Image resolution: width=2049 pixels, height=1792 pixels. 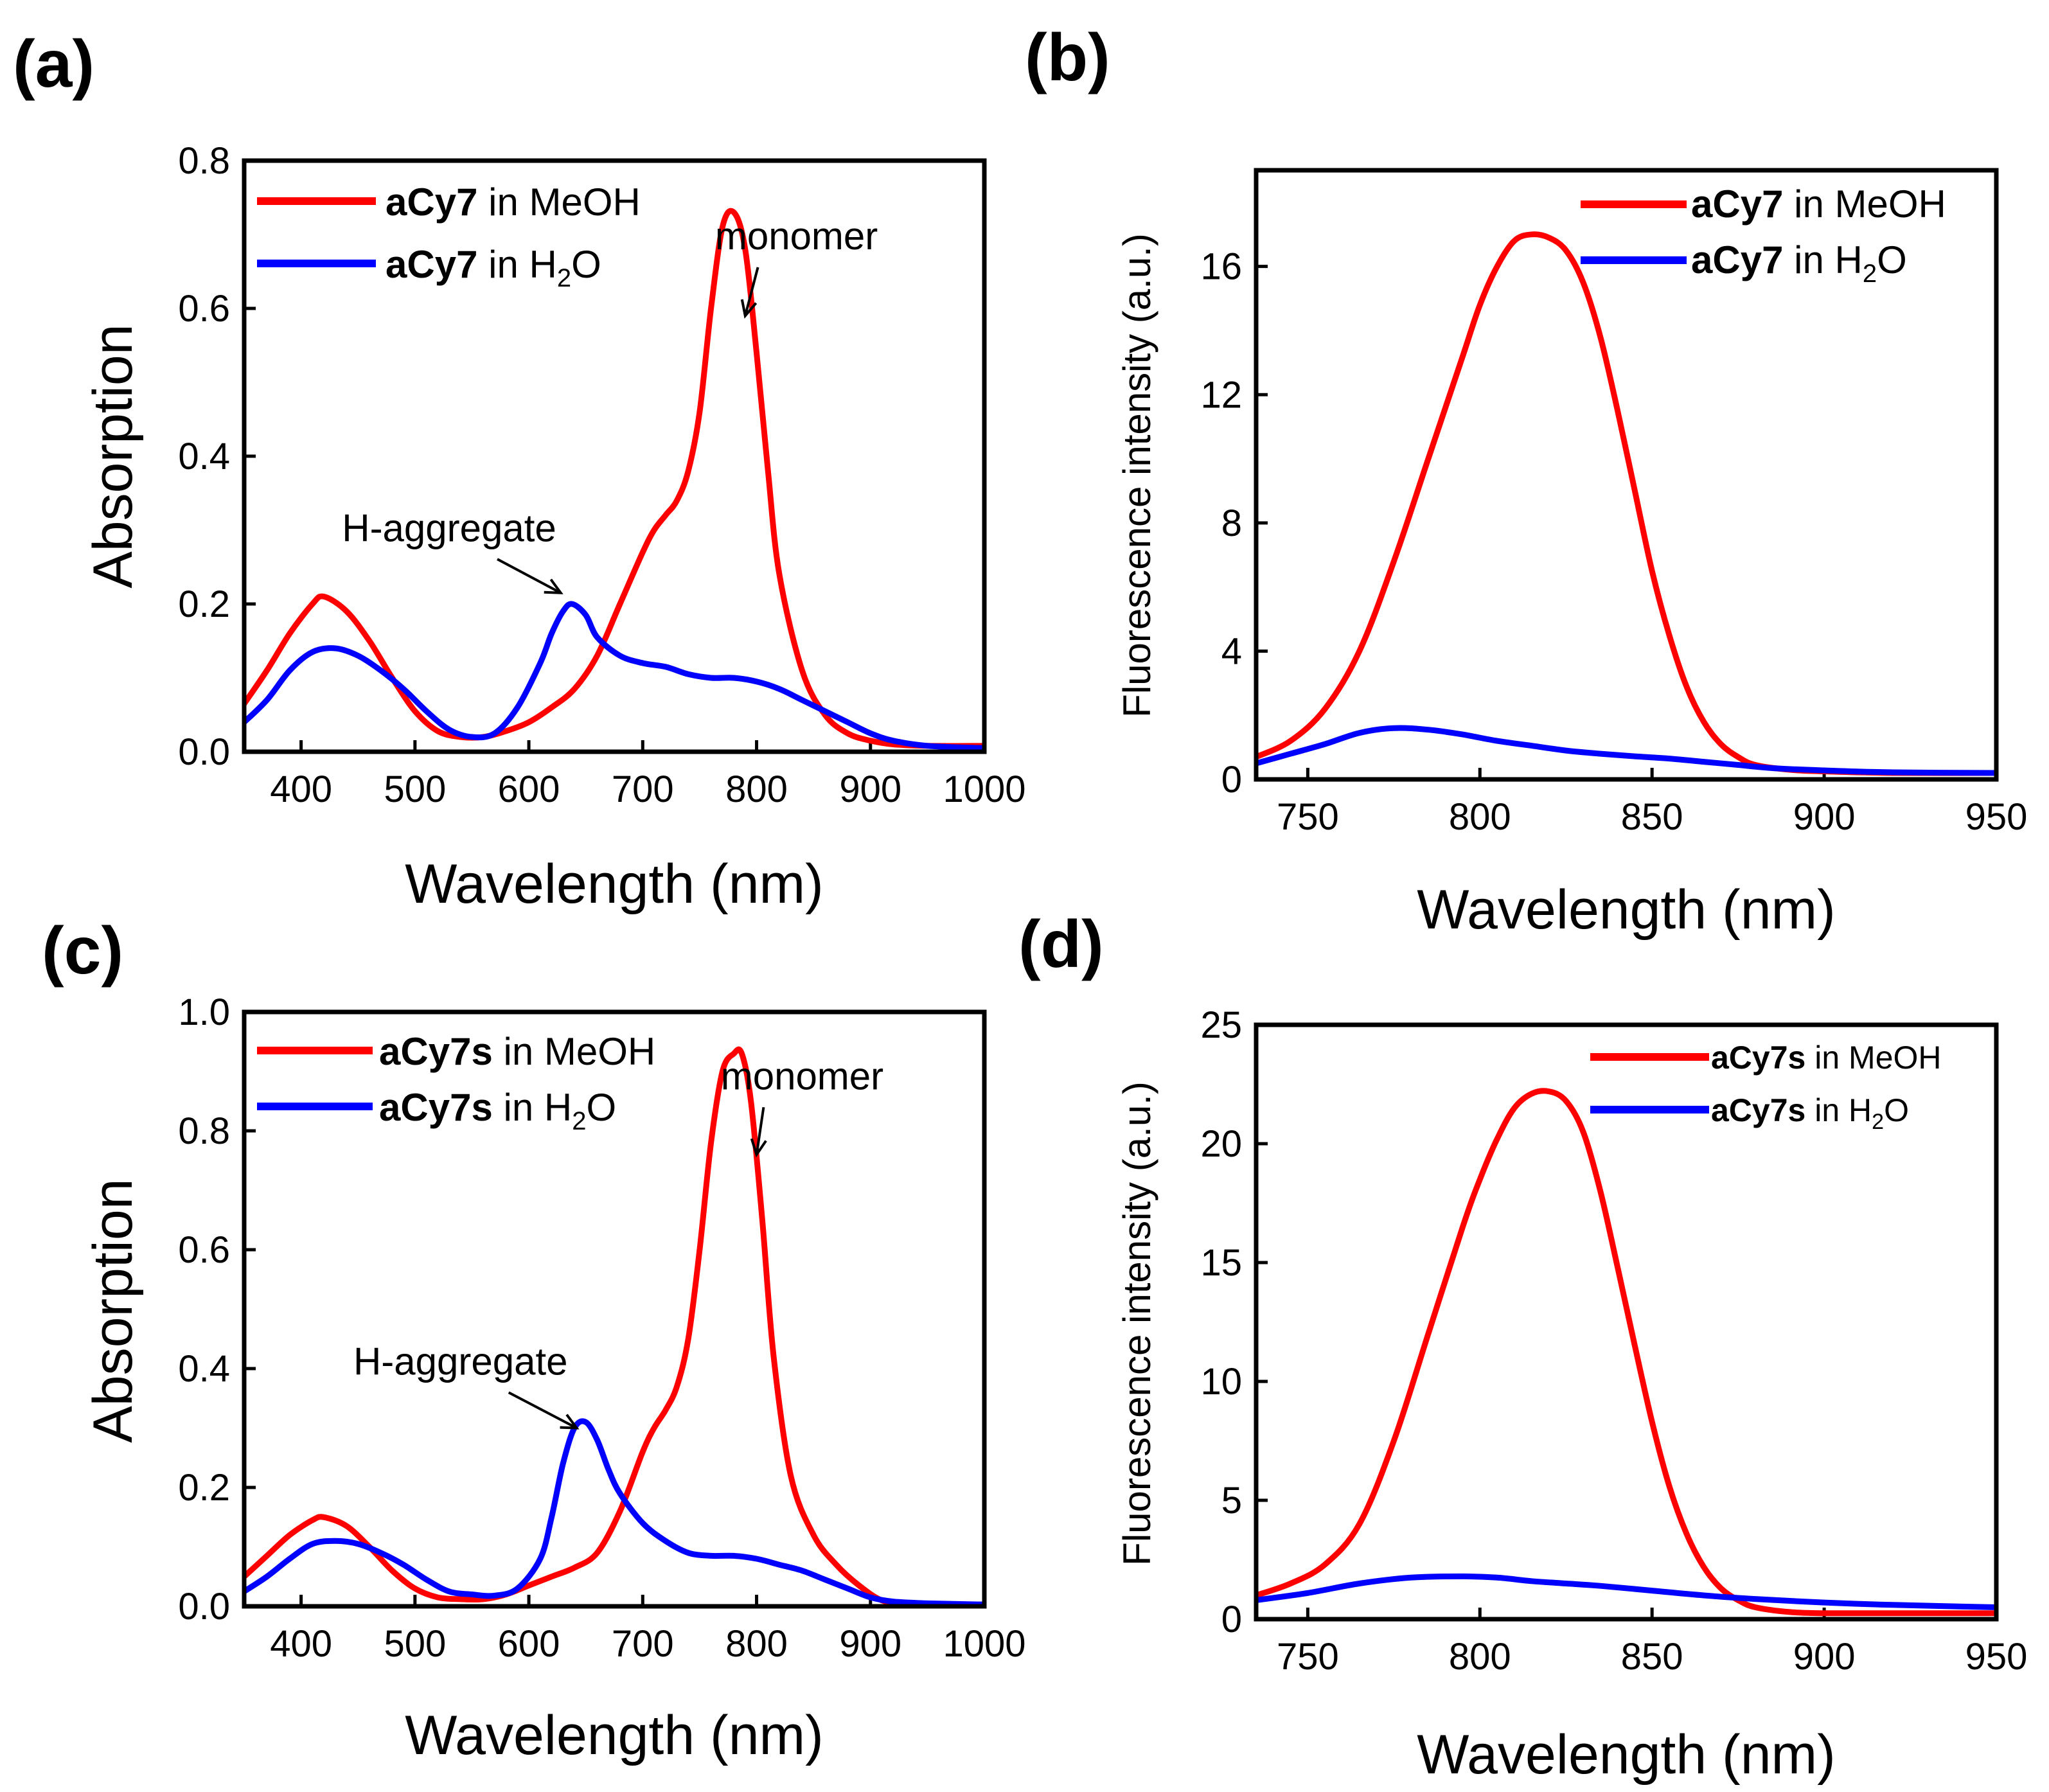 I want to click on series-line-b-water, so click(x=1626, y=750).